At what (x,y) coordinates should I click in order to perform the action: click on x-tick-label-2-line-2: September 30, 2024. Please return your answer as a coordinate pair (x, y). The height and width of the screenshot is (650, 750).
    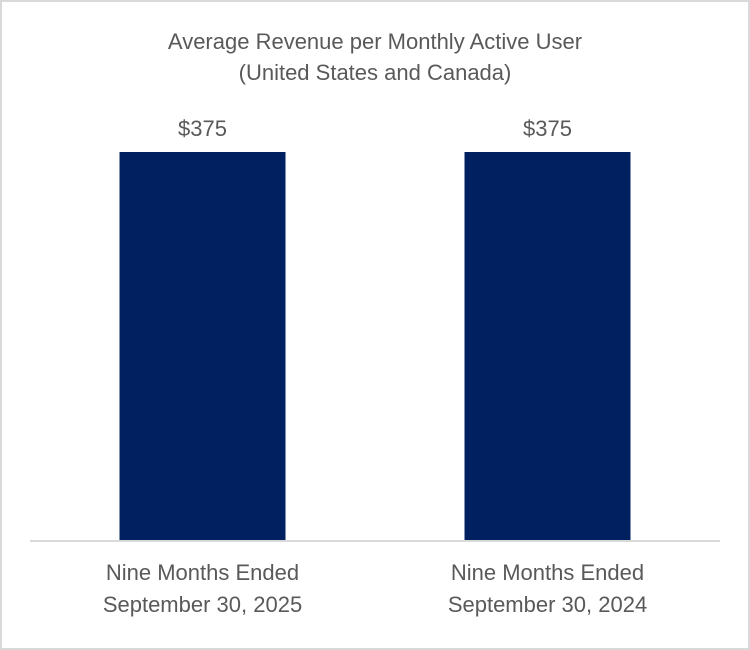
    Looking at the image, I should click on (547, 604).